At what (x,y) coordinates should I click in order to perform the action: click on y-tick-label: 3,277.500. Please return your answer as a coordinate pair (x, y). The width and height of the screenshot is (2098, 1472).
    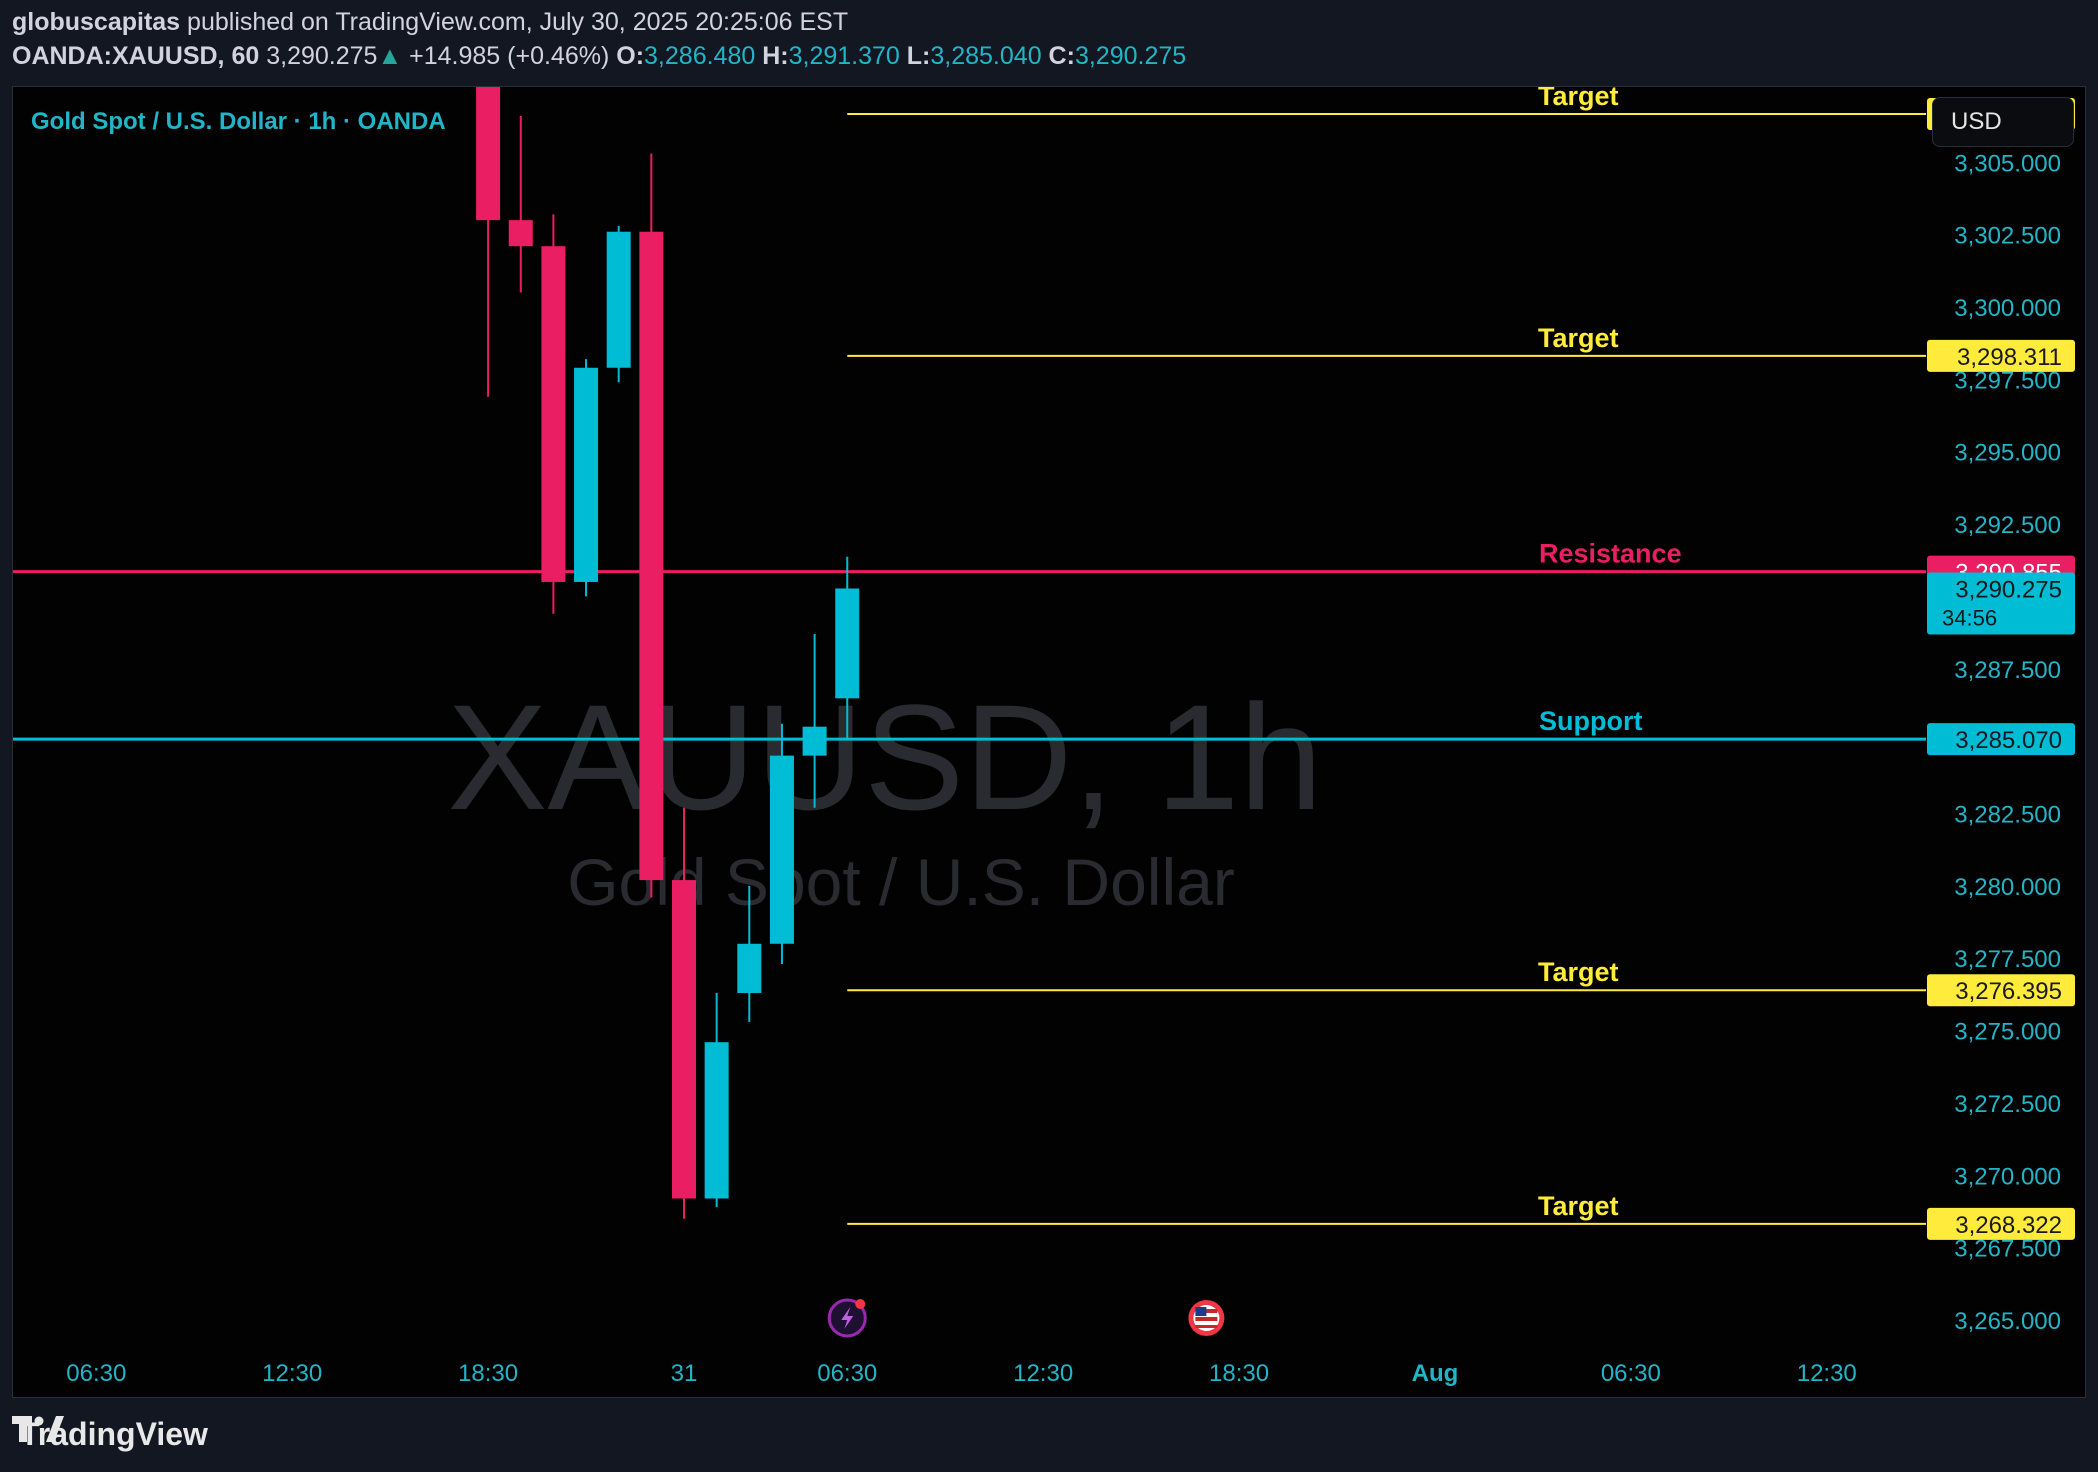
    Looking at the image, I should click on (2007, 959).